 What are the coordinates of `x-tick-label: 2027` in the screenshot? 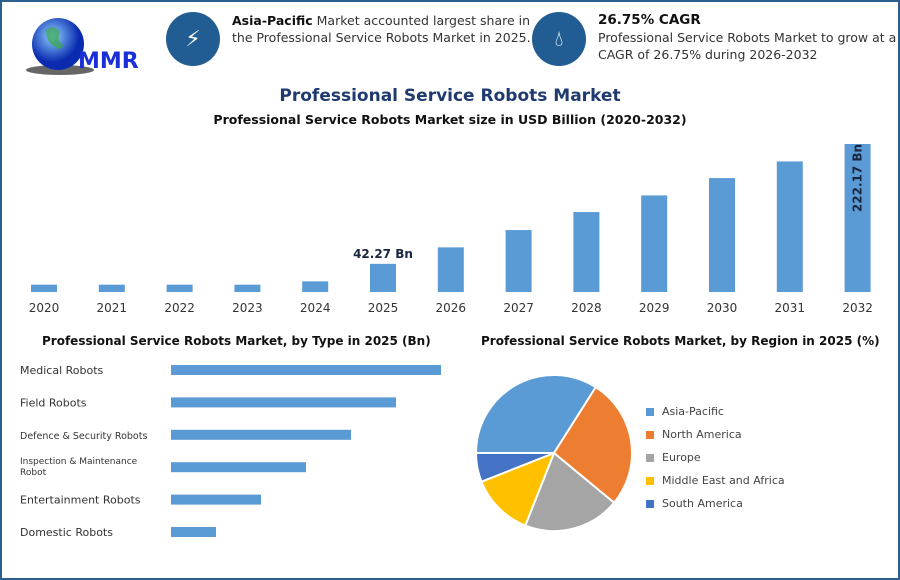 It's located at (518, 308).